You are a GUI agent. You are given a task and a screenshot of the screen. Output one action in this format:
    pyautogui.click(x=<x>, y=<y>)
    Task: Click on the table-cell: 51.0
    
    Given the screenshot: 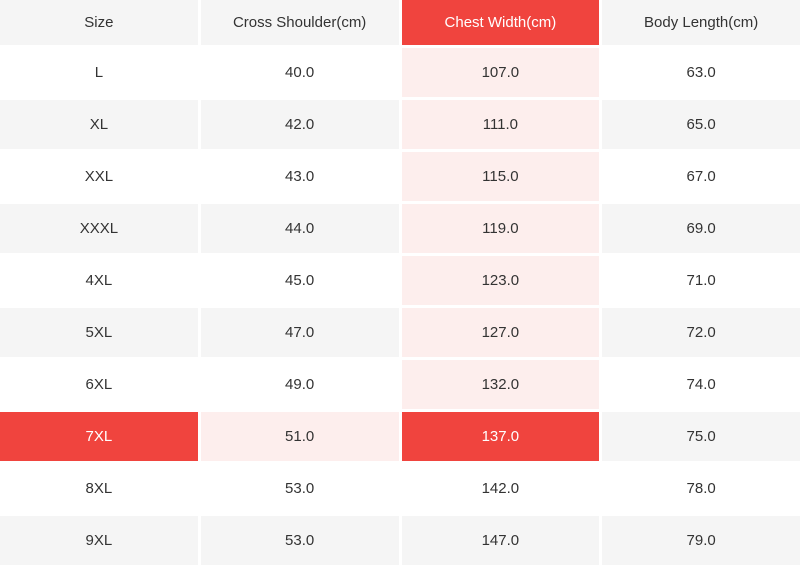 What is the action you would take?
    pyautogui.click(x=299, y=436)
    